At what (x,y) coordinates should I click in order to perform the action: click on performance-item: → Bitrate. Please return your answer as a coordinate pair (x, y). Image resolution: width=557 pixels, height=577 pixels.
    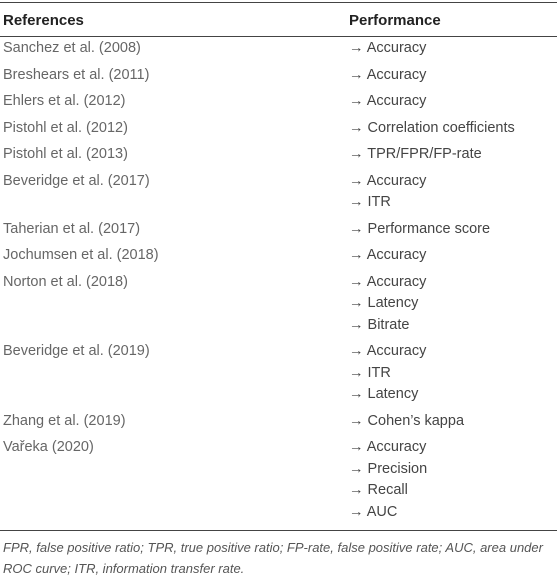
    Looking at the image, I should click on (379, 324).